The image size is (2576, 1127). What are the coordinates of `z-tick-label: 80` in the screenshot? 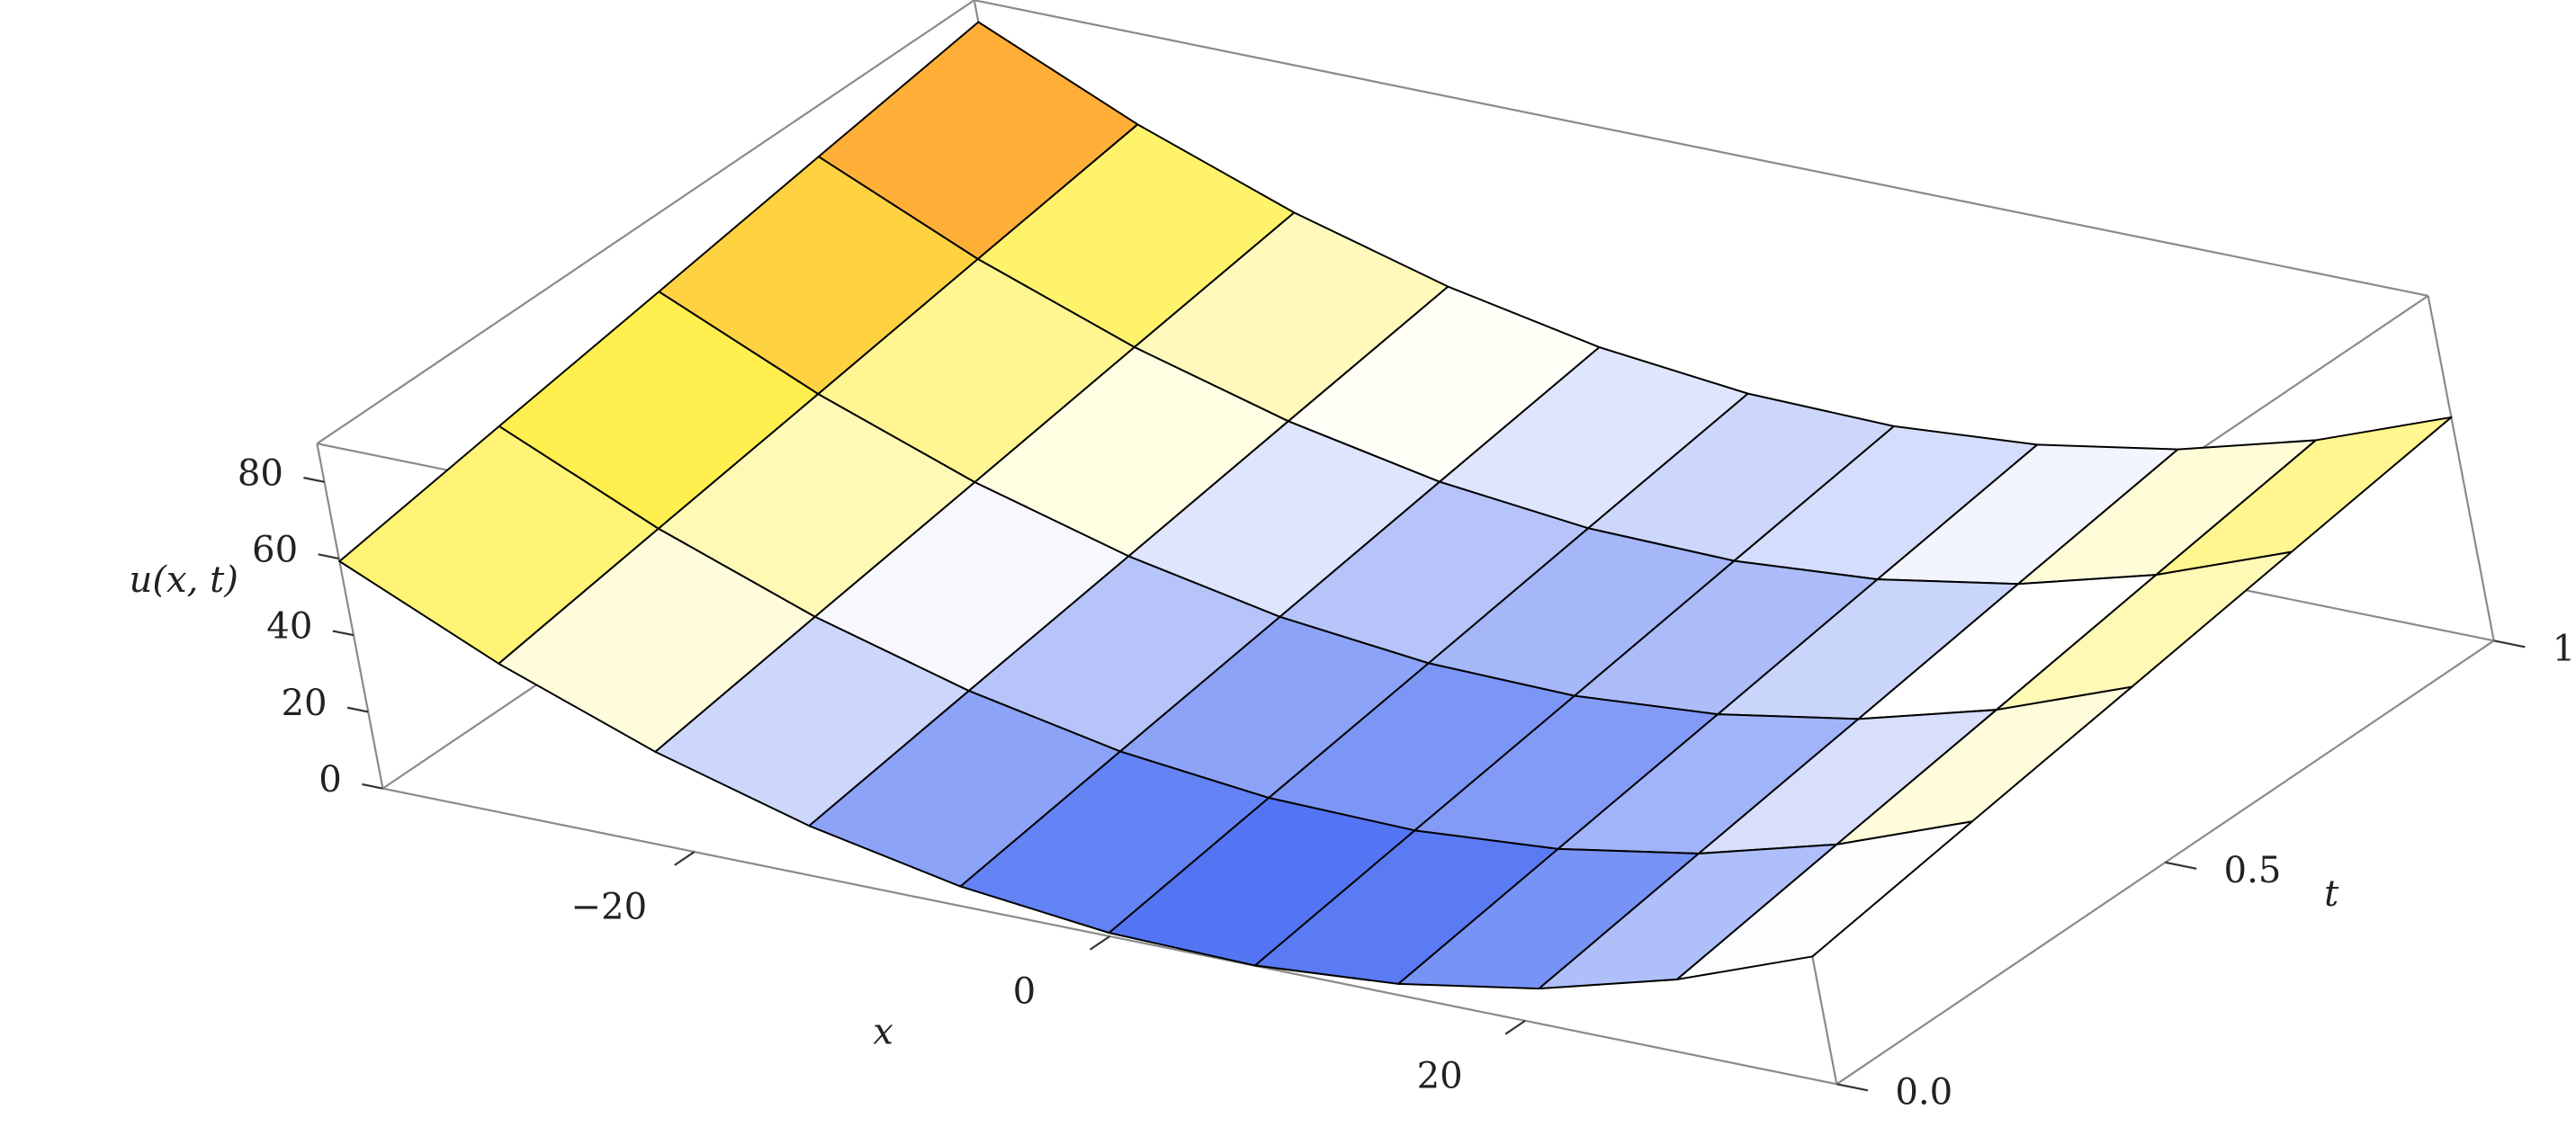 It's located at (261, 473).